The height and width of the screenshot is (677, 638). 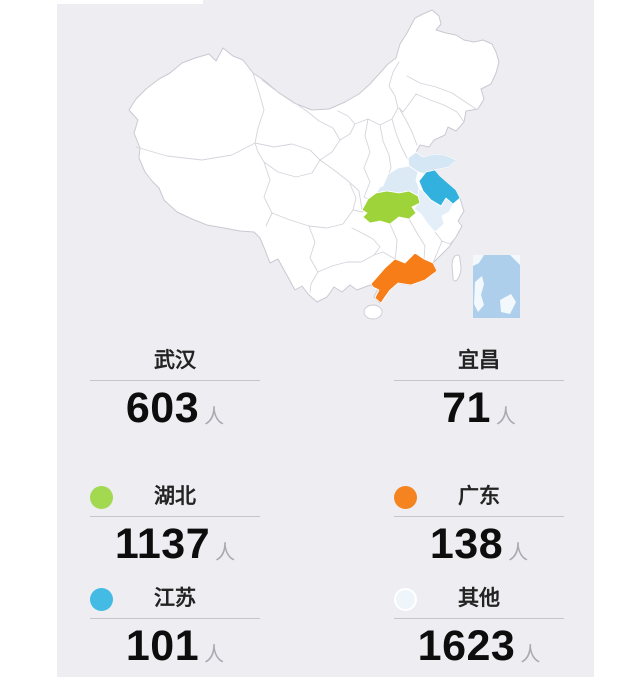 I want to click on stat-card-yichang: 宜昌 71 人, so click(x=479, y=390).